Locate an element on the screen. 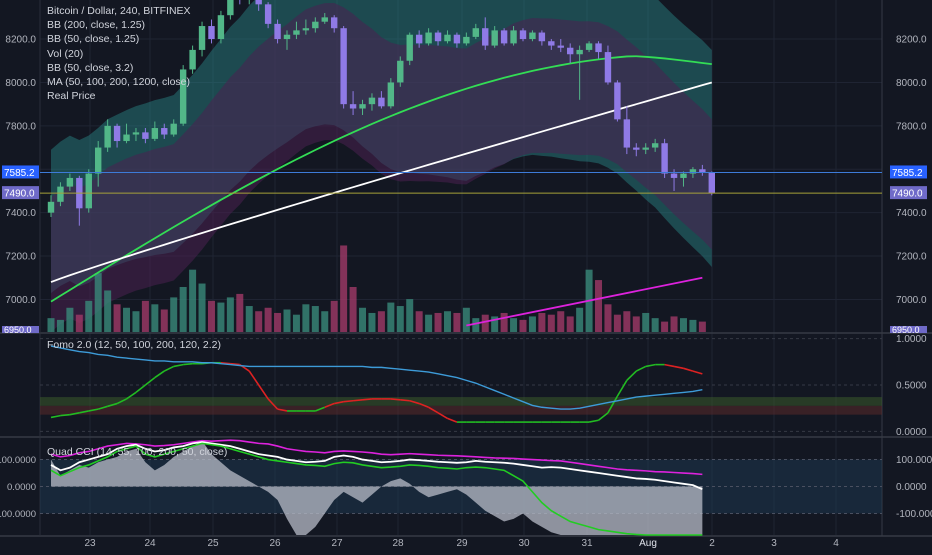  bottom-price-tag-right: 6950.0 is located at coordinates (906, 330).